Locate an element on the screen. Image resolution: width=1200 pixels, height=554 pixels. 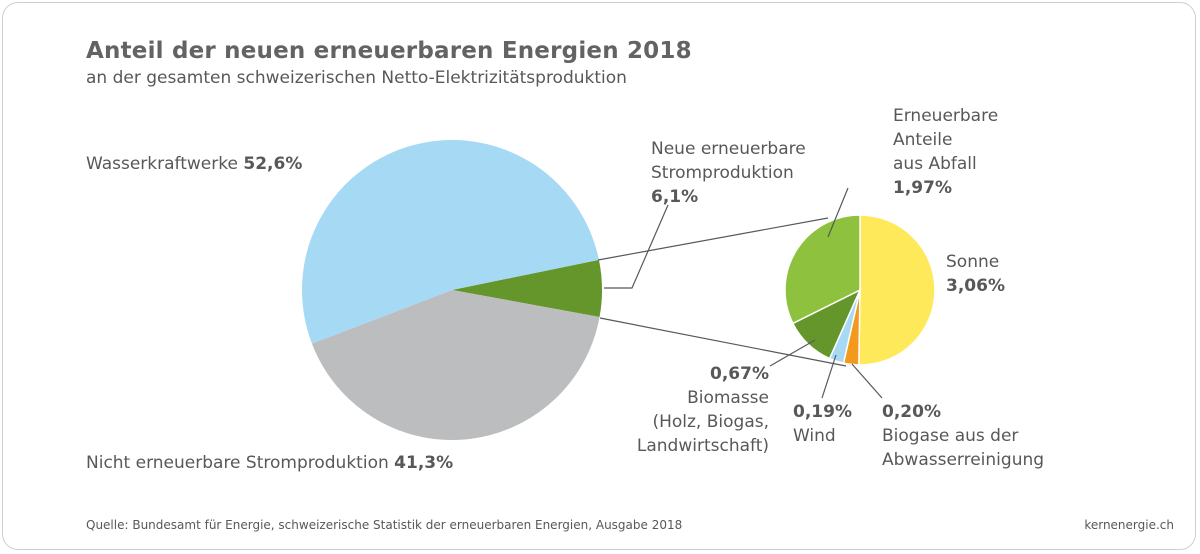
connector-top is located at coordinates (713, 239).